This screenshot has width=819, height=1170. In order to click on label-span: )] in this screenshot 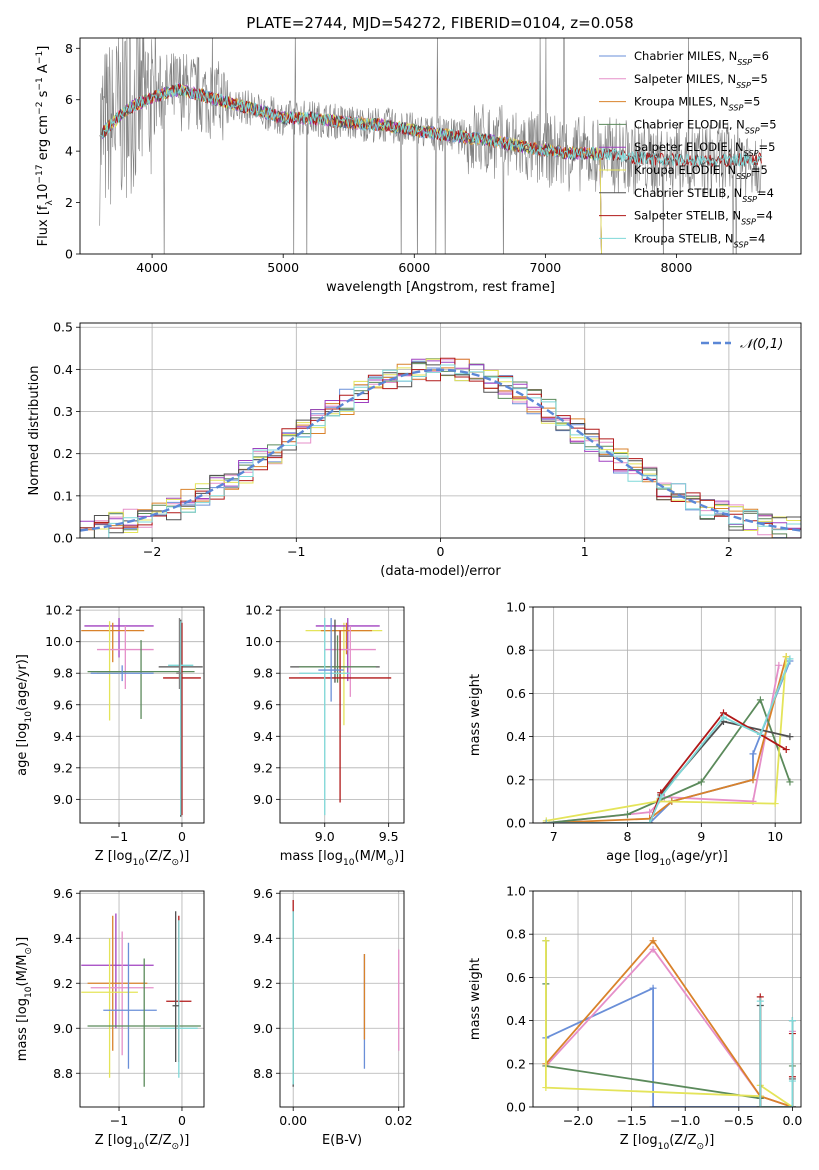, I will do `click(399, 856)`.